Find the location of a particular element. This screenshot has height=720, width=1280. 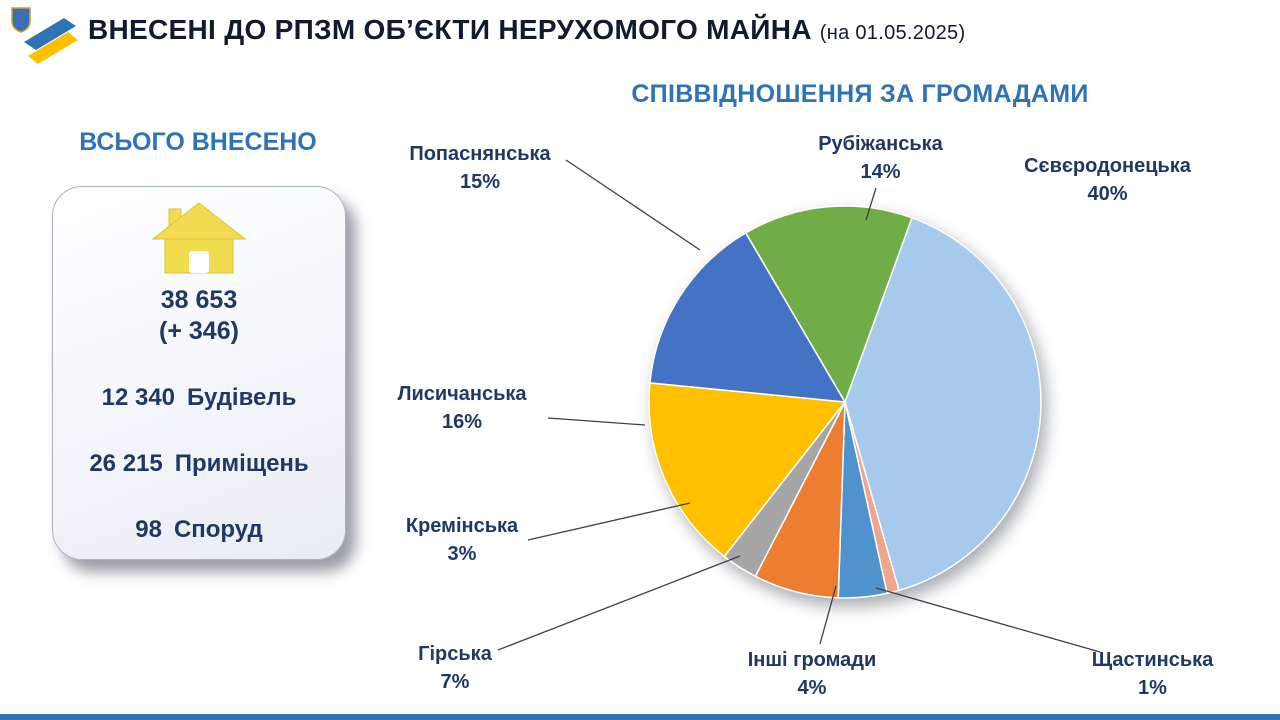

total-delta: (+ 346) is located at coordinates (199, 331).